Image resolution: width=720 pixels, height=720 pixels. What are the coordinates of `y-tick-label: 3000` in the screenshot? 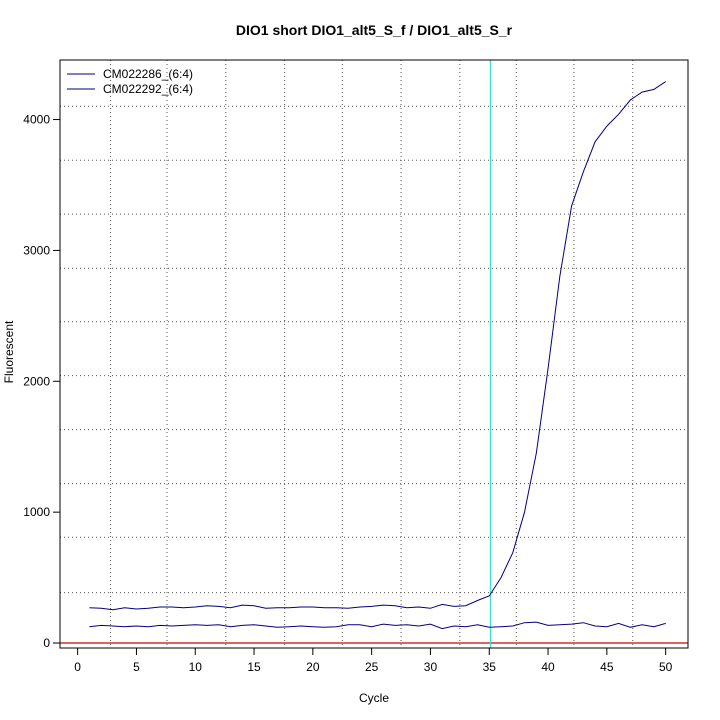 It's located at (36, 250).